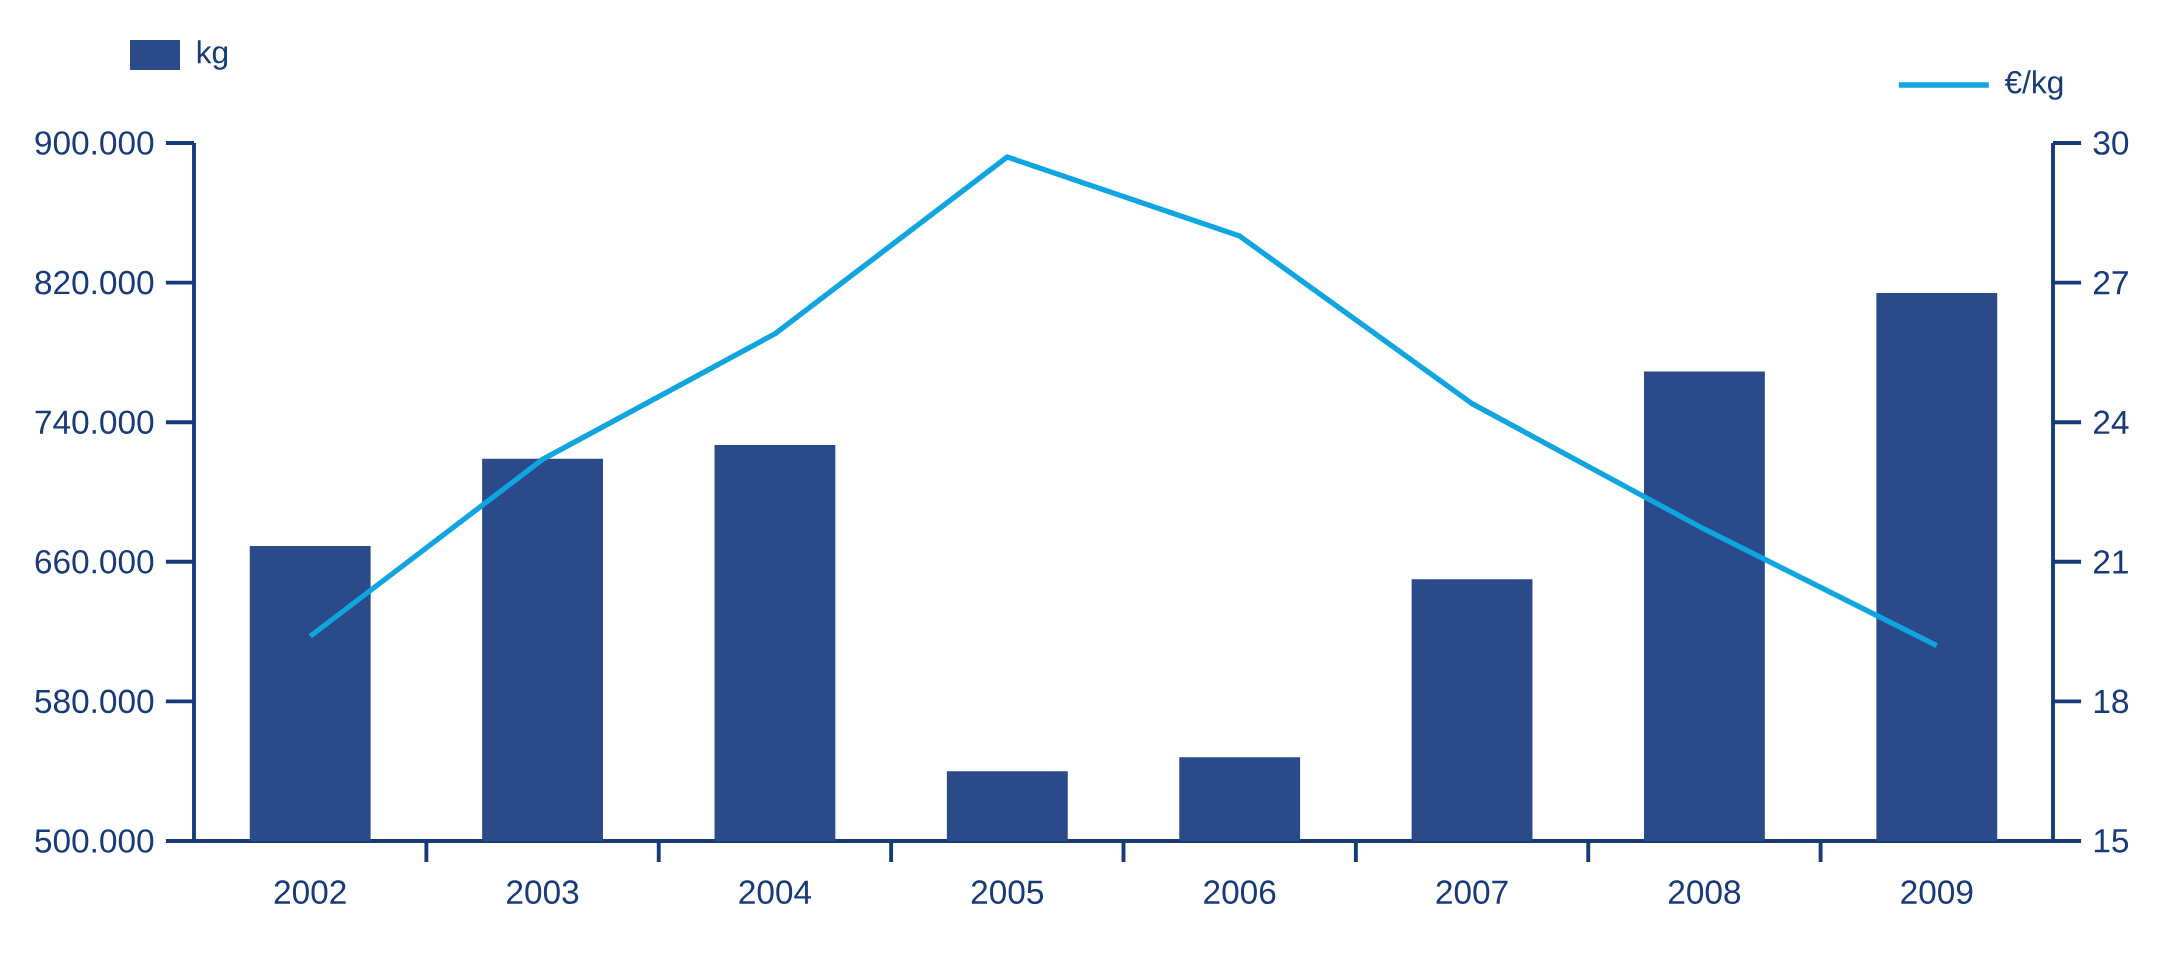 This screenshot has height=960, width=2175. What do you see at coordinates (1937, 892) in the screenshot?
I see `x-tick-label: 2009` at bounding box center [1937, 892].